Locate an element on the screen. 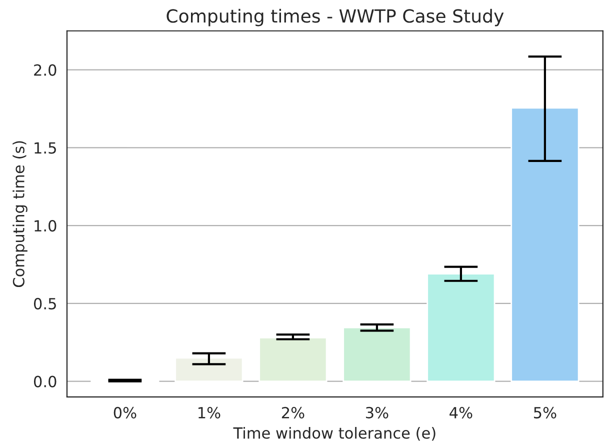 The image size is (609, 441). x-tick-label: 3% is located at coordinates (377, 412).